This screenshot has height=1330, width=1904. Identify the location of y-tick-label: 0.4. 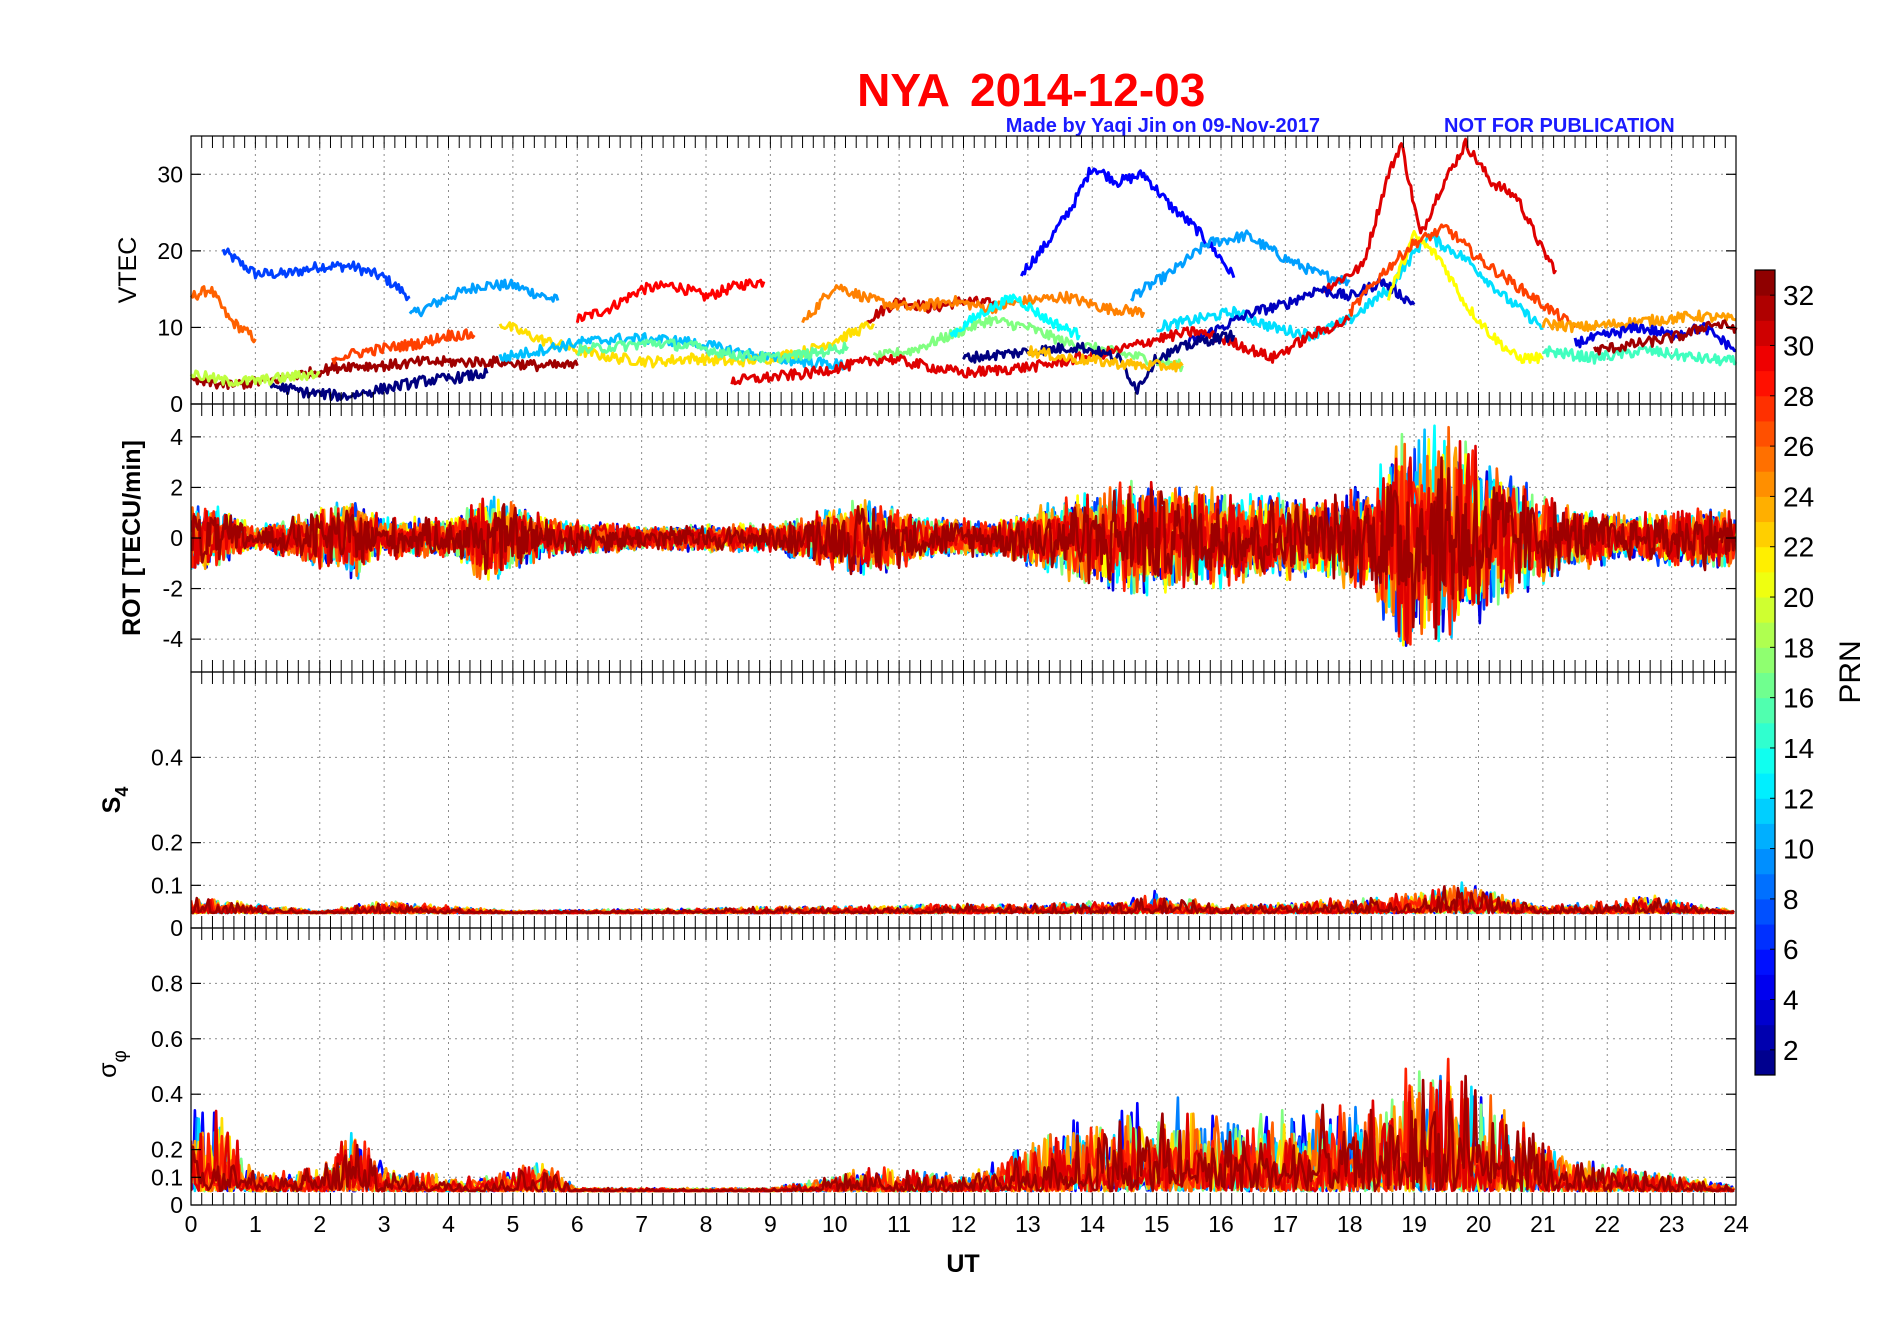
(167, 1094).